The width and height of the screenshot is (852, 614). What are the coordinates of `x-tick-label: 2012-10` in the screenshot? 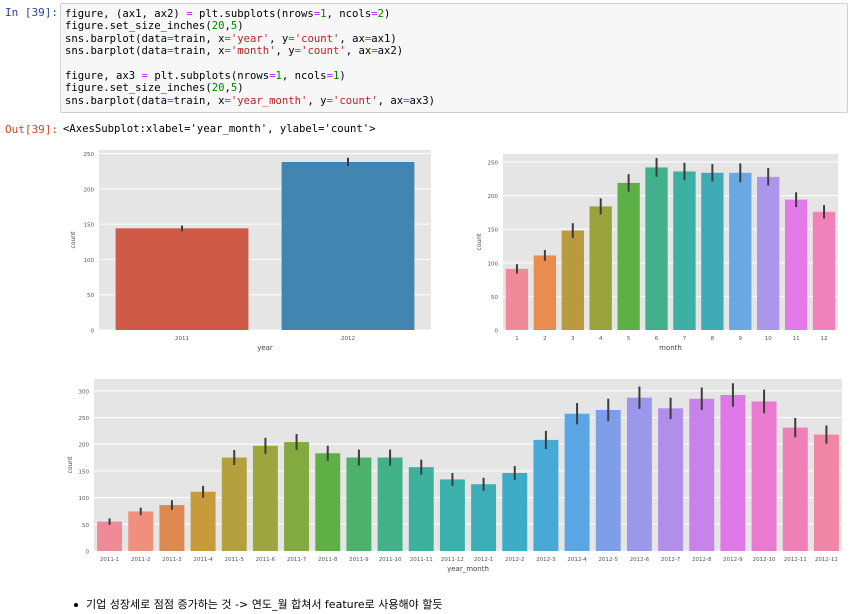 It's located at (764, 560).